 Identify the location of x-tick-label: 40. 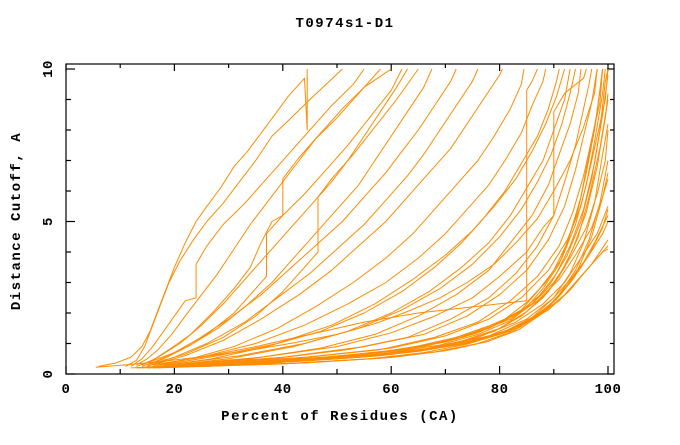
(283, 390).